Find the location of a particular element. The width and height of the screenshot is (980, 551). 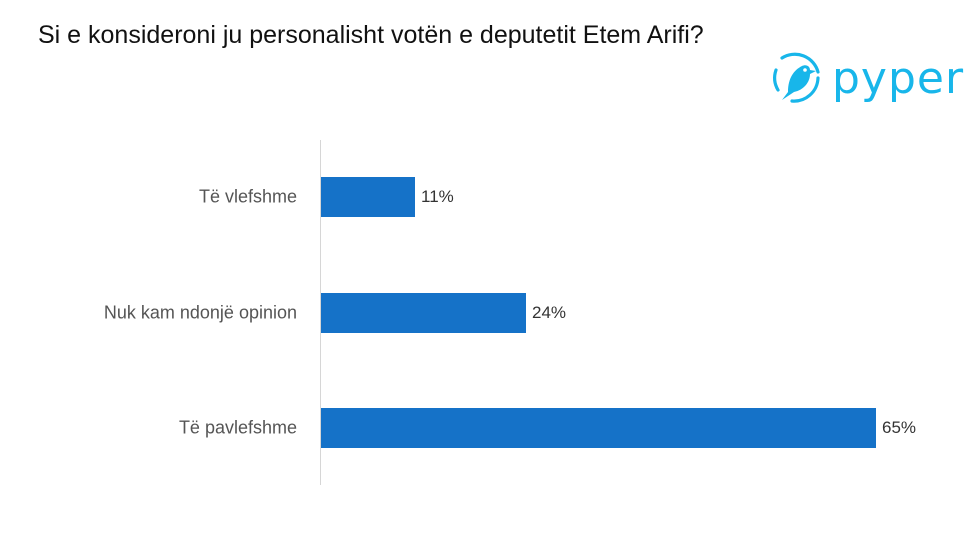

bird-icon is located at coordinates (796, 77).